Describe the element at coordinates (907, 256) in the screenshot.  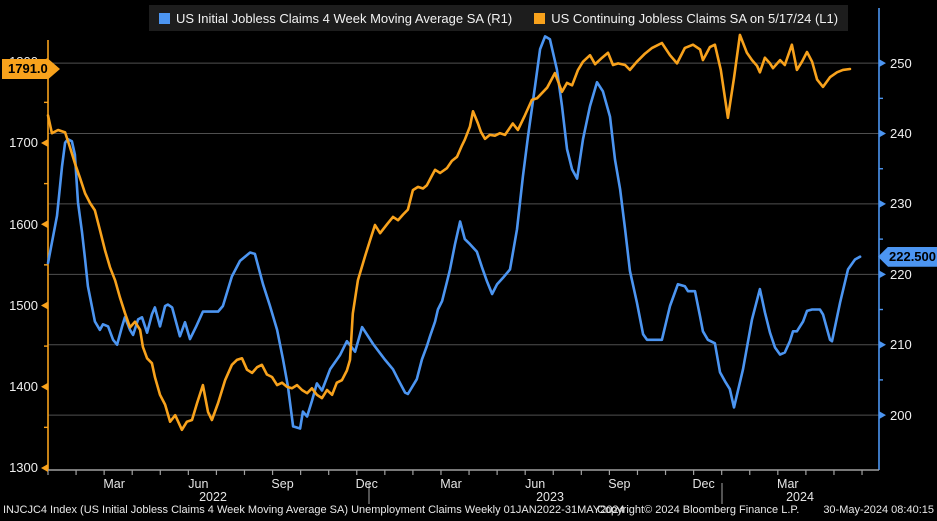
I see `last-value-badge-right-axis: 222.500` at that location.